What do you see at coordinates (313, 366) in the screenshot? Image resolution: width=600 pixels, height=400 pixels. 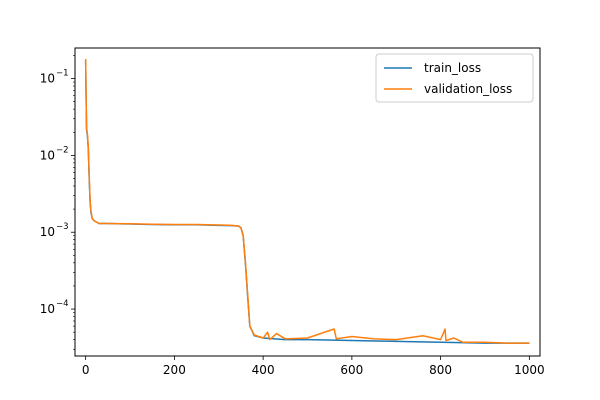 I see `x-axis: 0 200 400 600 800 1000` at bounding box center [313, 366].